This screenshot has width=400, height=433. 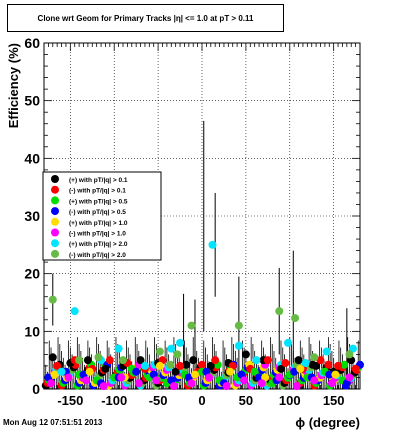 What do you see at coordinates (32, 216) in the screenshot?
I see `y-tick-label: 30` at bounding box center [32, 216].